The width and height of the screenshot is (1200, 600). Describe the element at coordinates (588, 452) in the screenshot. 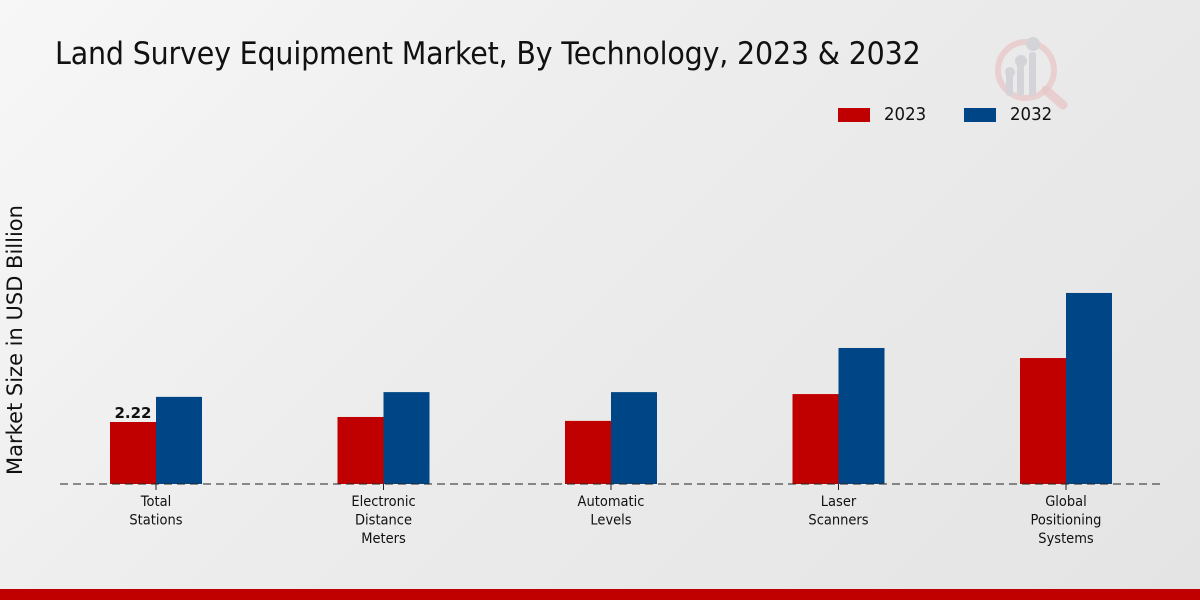

I see `bar-2023-automatic-levels` at that location.